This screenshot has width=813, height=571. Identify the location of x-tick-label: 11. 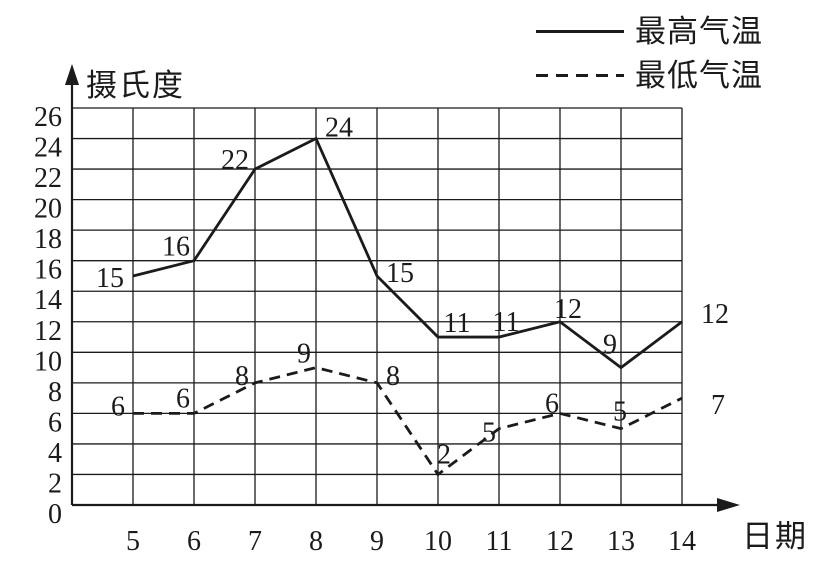
(499, 541).